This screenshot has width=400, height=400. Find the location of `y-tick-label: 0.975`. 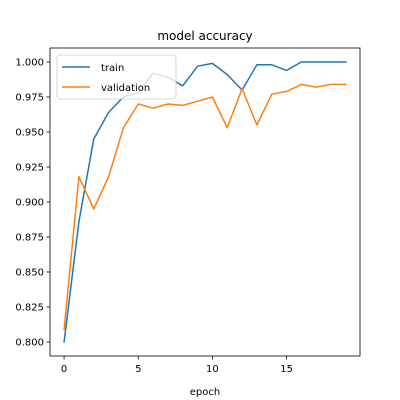

y-tick-label: 0.975 is located at coordinates (29, 98).